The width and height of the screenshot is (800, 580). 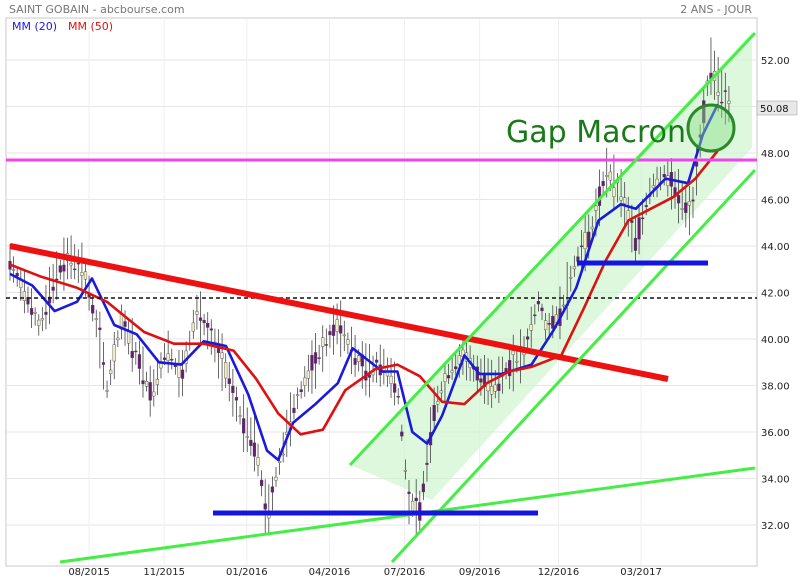 I want to click on y-tick-label: 38.00, so click(x=775, y=387).